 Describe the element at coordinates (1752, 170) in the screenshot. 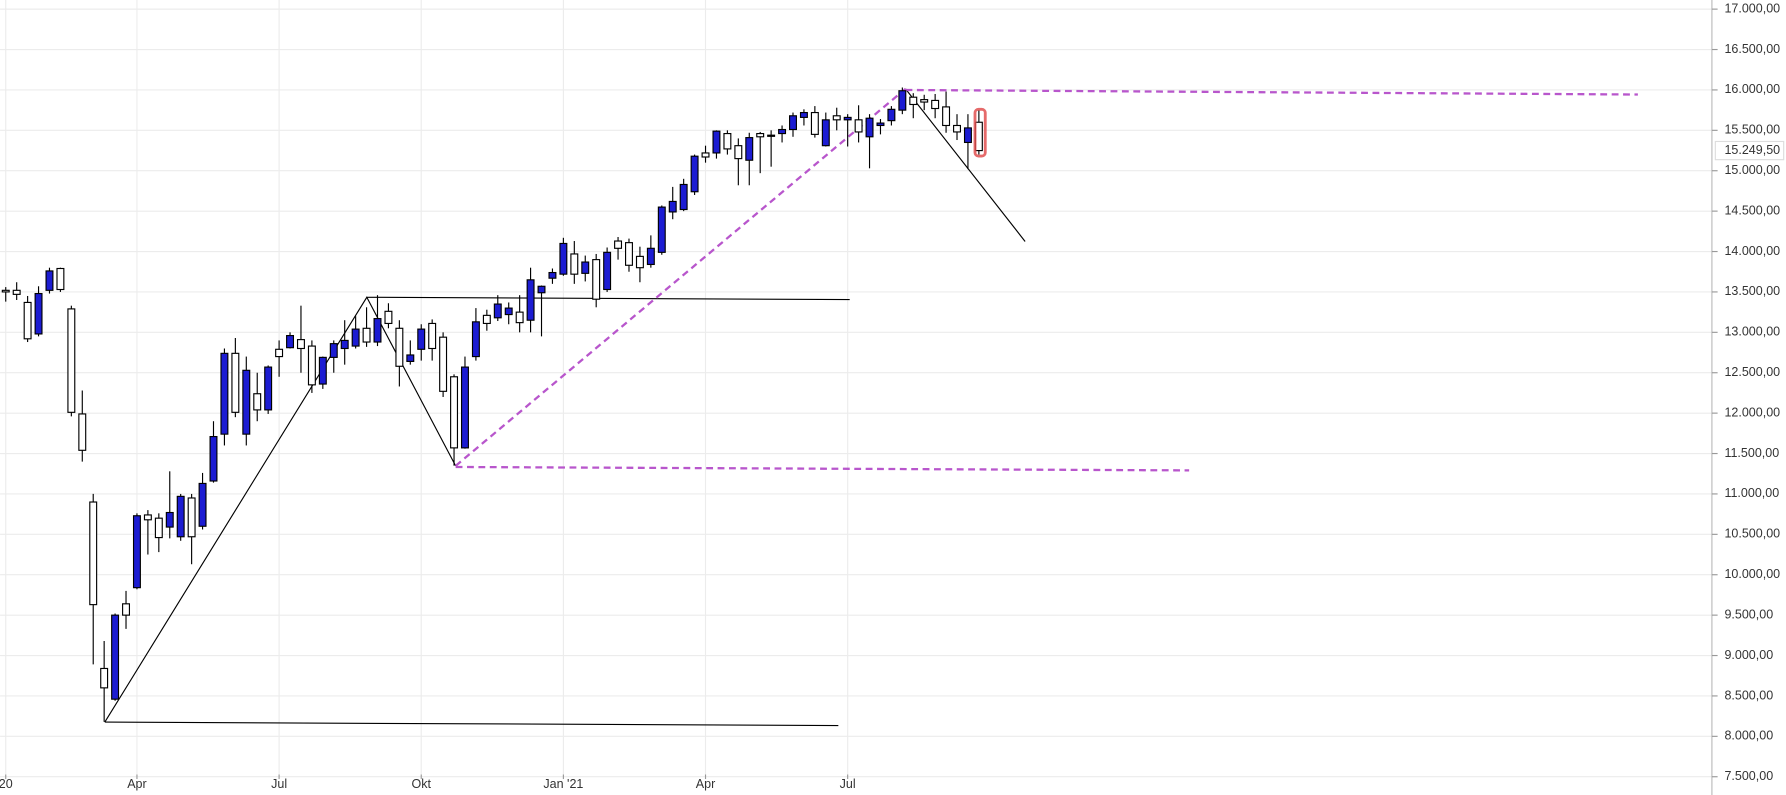

I see `y-tick-label: 15.000,00` at that location.